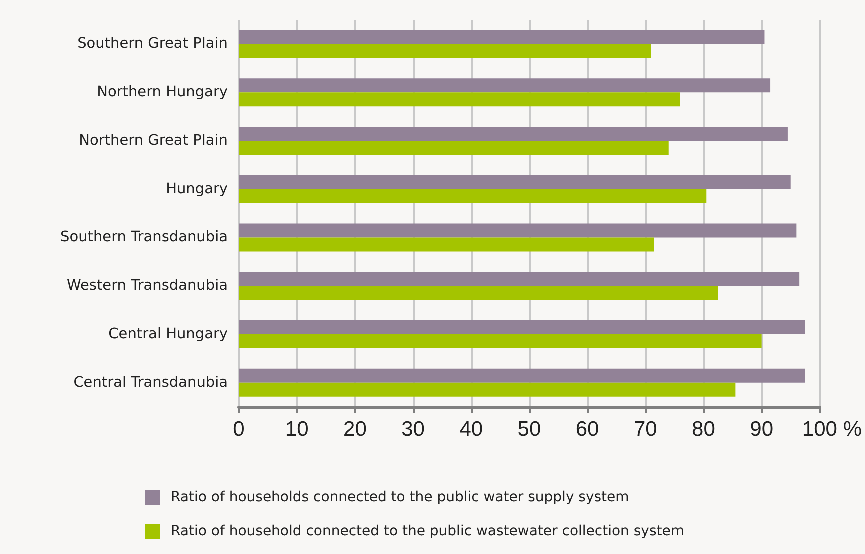  Describe the element at coordinates (704, 429) in the screenshot. I see `x-tick-label: 80` at that location.